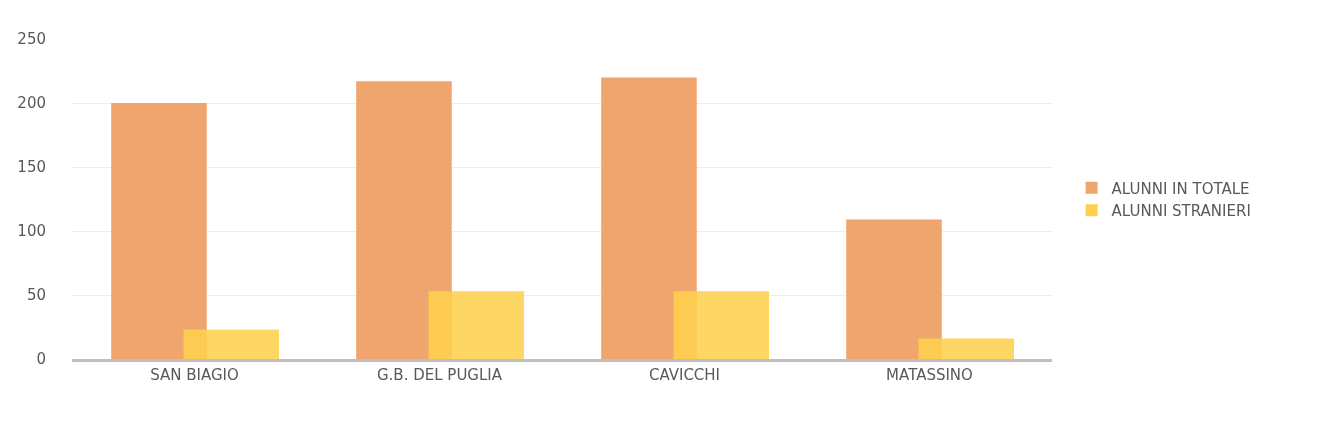 The width and height of the screenshot is (1328, 423). I want to click on x-tick-label: SAN BIAGIO, so click(194, 375).